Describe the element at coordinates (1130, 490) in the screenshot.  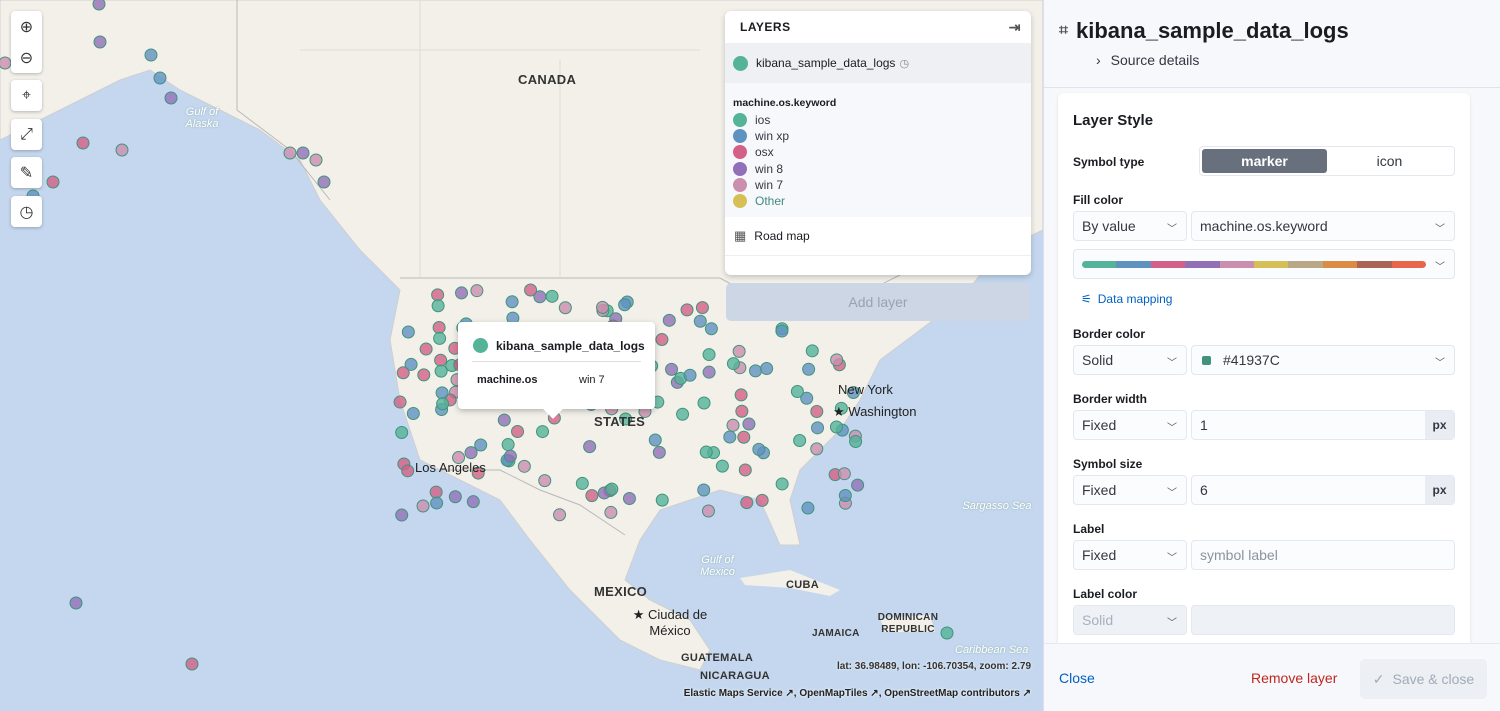
I see `symbol-size-mode-select: Fixed ﹀` at that location.